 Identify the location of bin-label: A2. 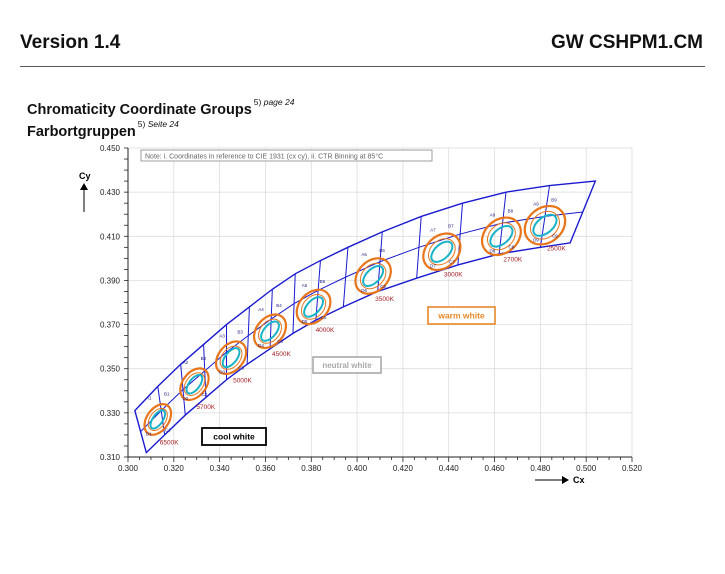
(186, 362).